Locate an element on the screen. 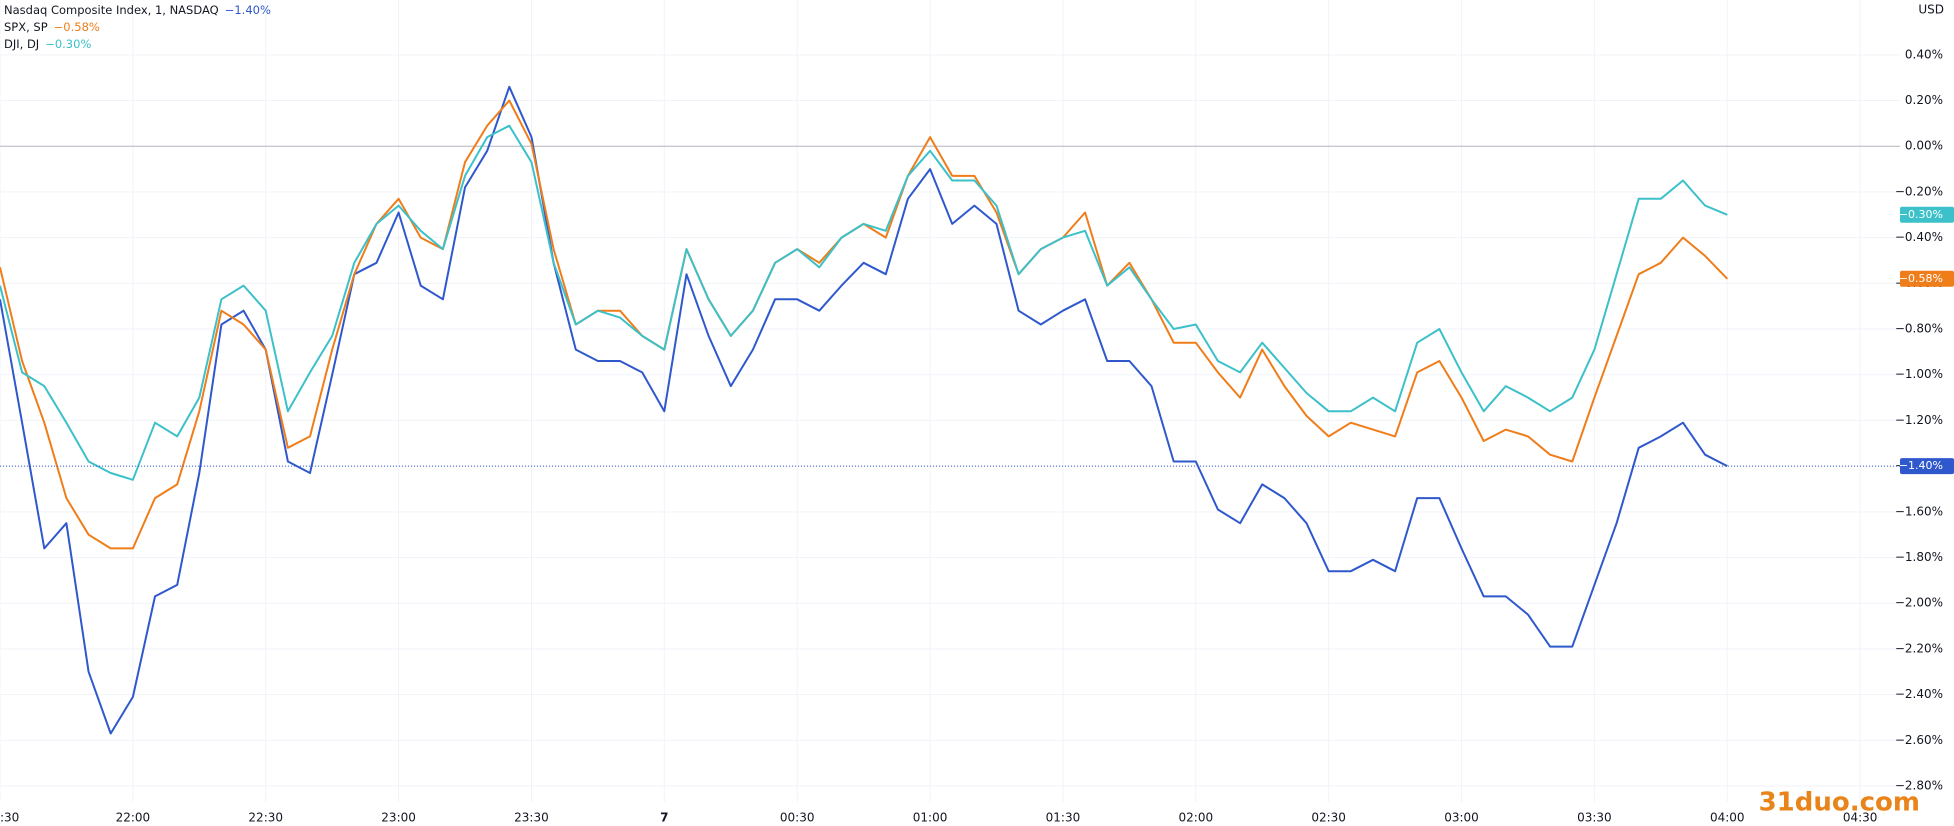  x-tick-label: :30 is located at coordinates (9, 818).